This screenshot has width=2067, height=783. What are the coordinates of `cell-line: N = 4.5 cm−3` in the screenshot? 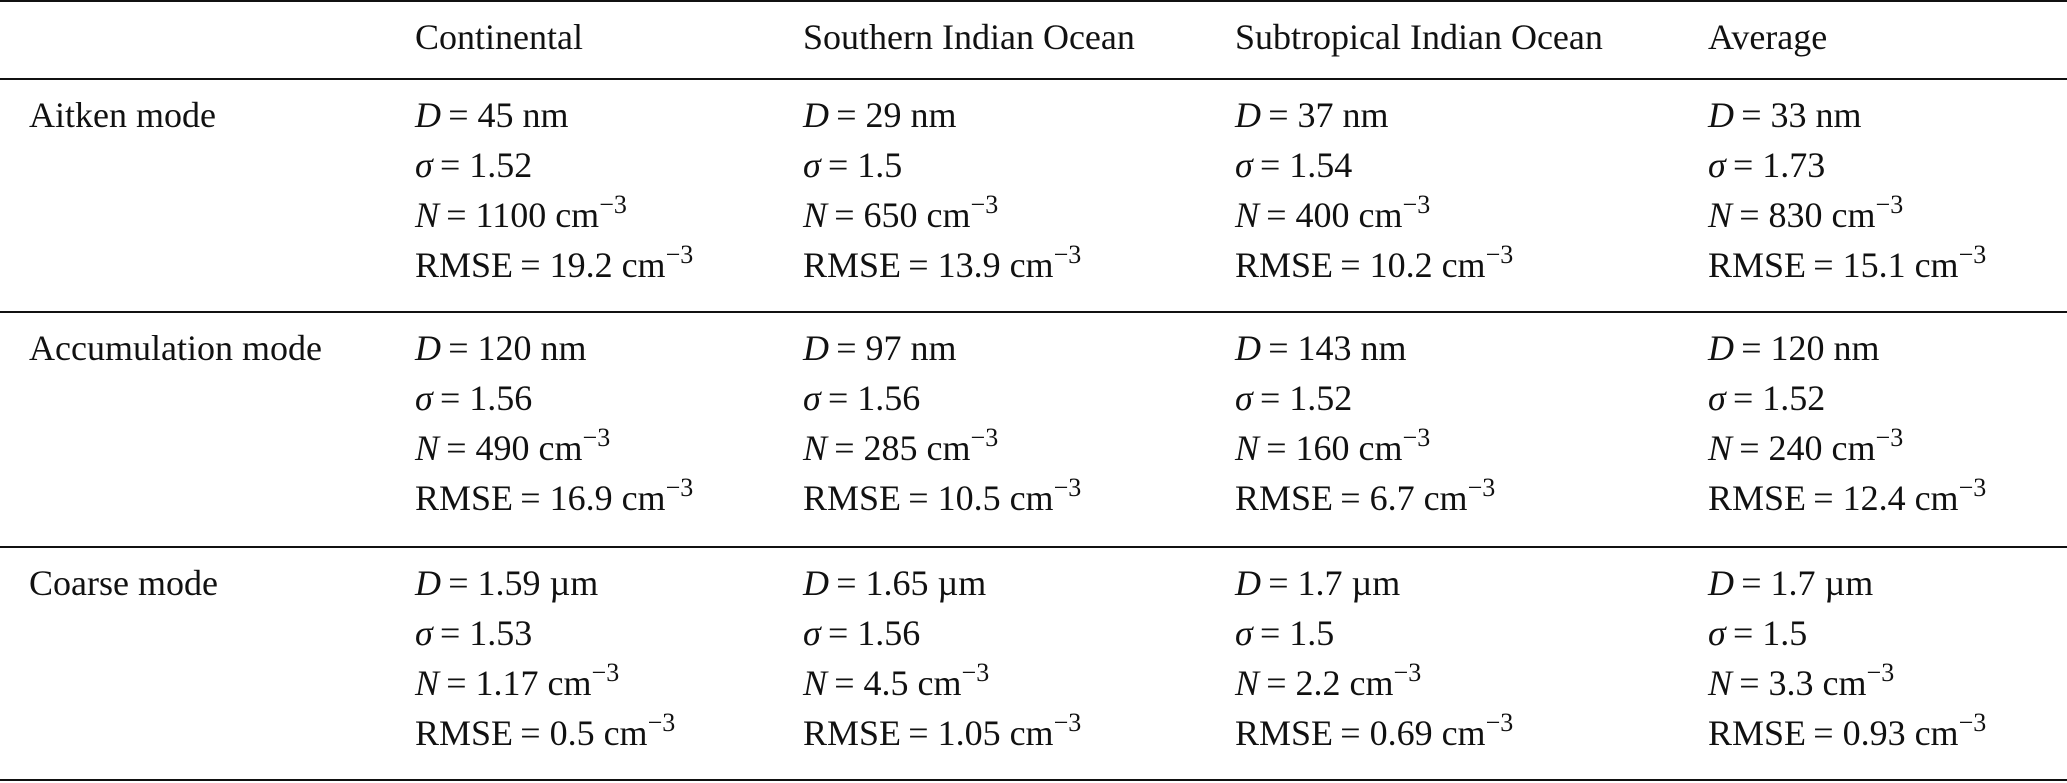 It's located at (896, 683).